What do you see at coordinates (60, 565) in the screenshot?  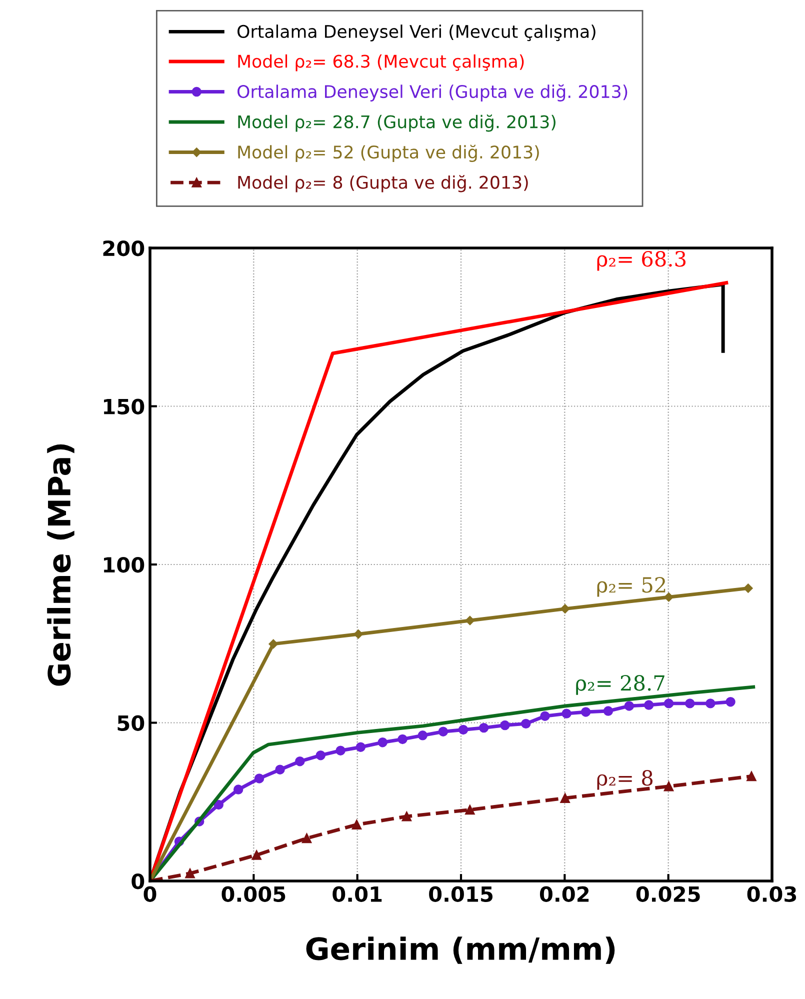 I see `y-axis-title: Gerilme (MPa)` at bounding box center [60, 565].